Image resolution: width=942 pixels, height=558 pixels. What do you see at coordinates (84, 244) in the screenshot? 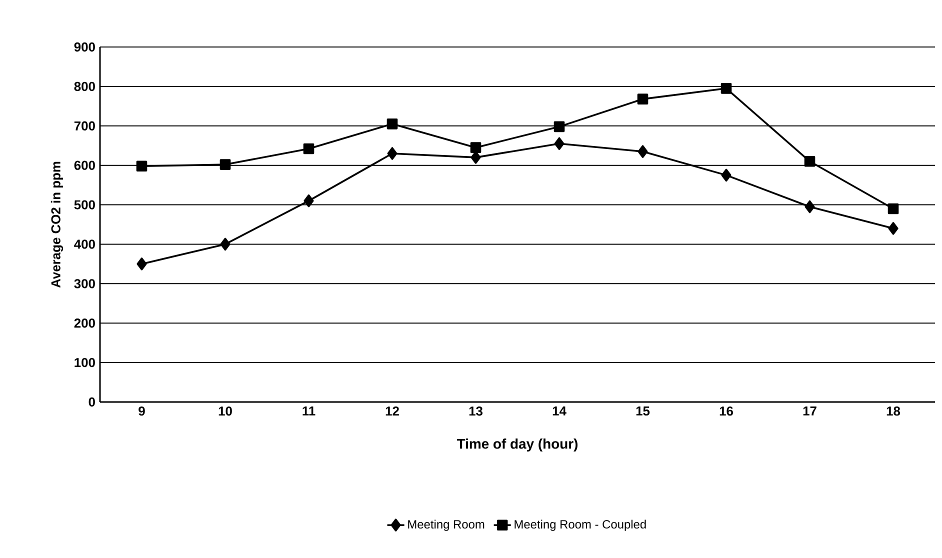
I see `y-tick-label: 400` at bounding box center [84, 244].